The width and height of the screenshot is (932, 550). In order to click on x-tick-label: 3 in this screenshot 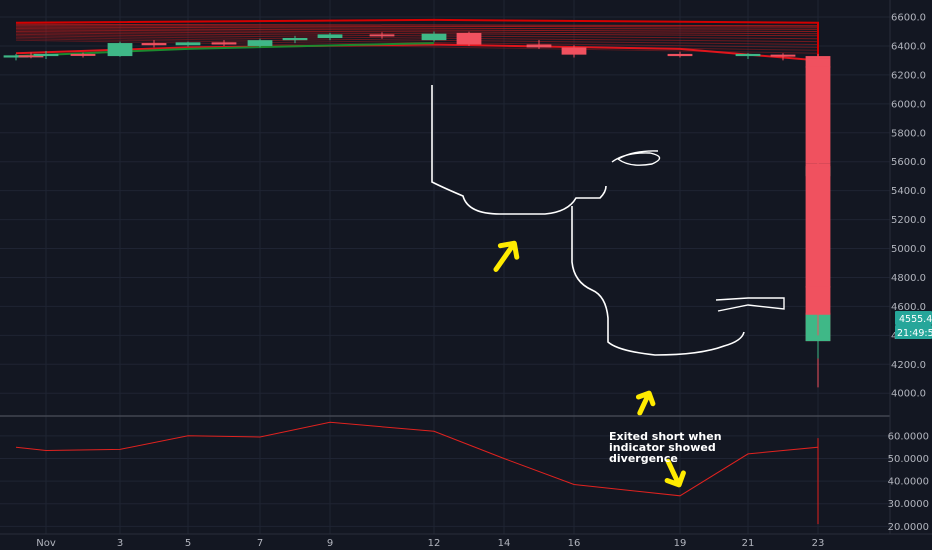, I will do `click(120, 543)`.